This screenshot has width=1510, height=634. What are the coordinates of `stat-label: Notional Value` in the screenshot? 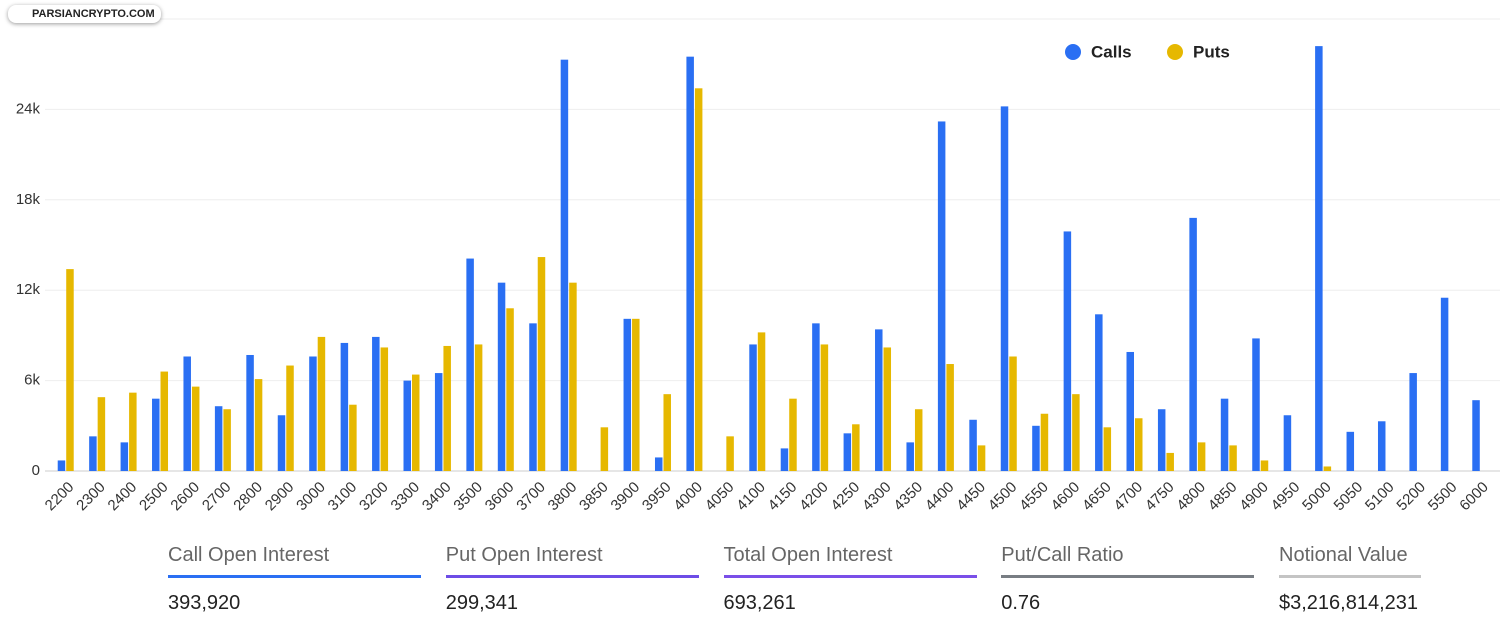 It's located at (1343, 555).